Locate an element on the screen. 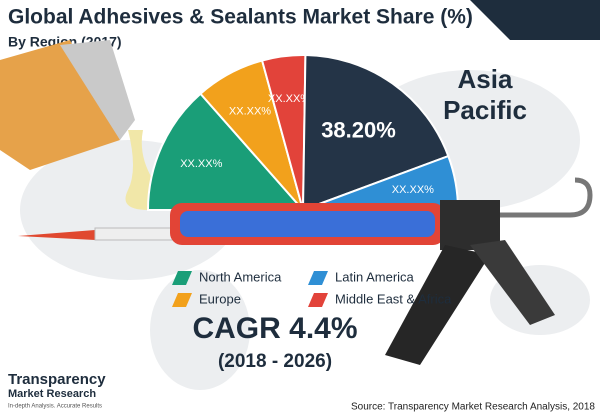 The width and height of the screenshot is (600, 415). title-band is located at coordinates (535, 20).